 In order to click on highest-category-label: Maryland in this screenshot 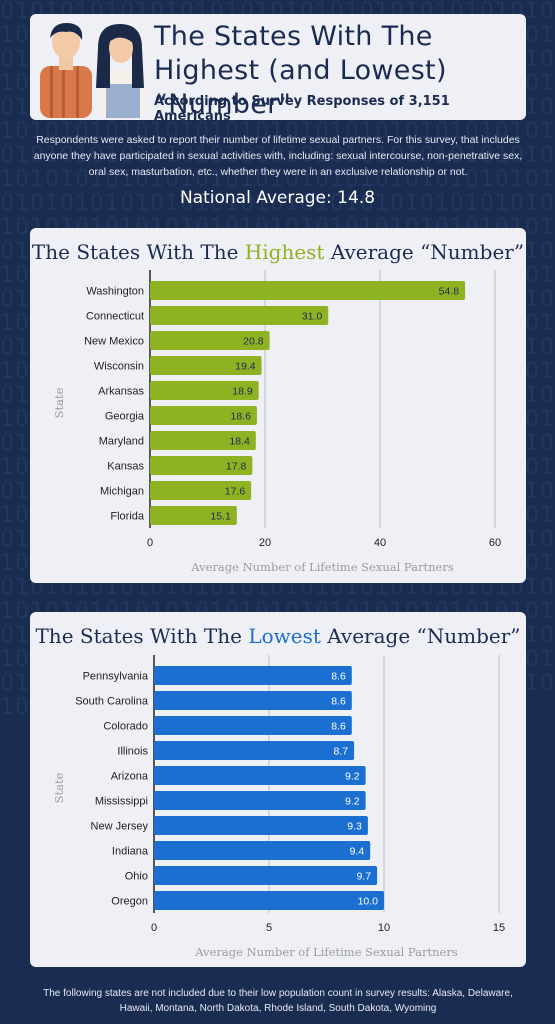, I will do `click(121, 442)`.